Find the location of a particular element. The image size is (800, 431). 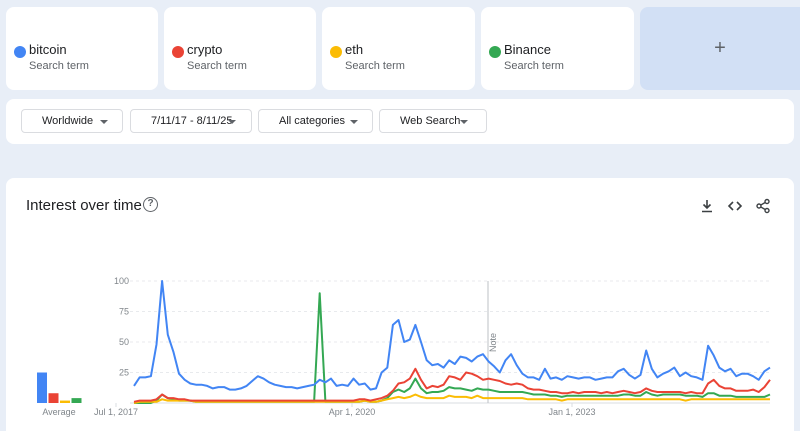

plus-icon: + is located at coordinates (720, 48).